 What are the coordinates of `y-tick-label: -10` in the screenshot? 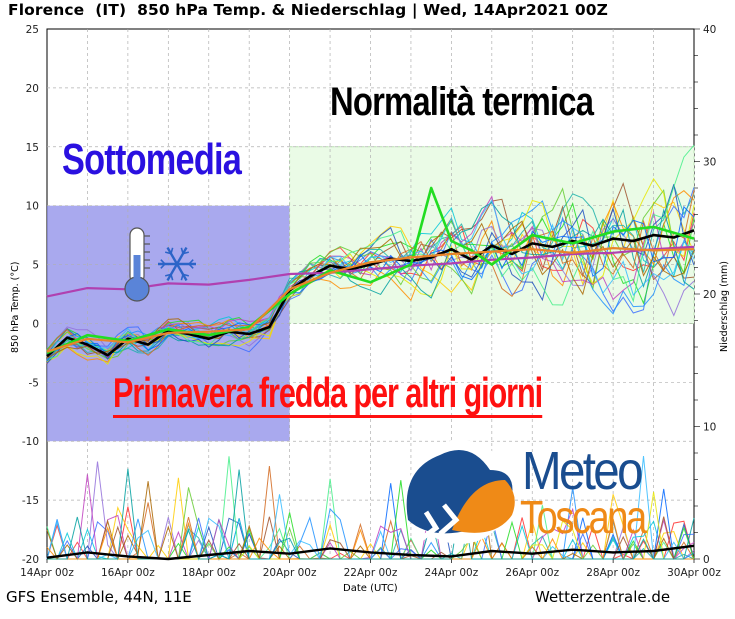 It's located at (30, 442).